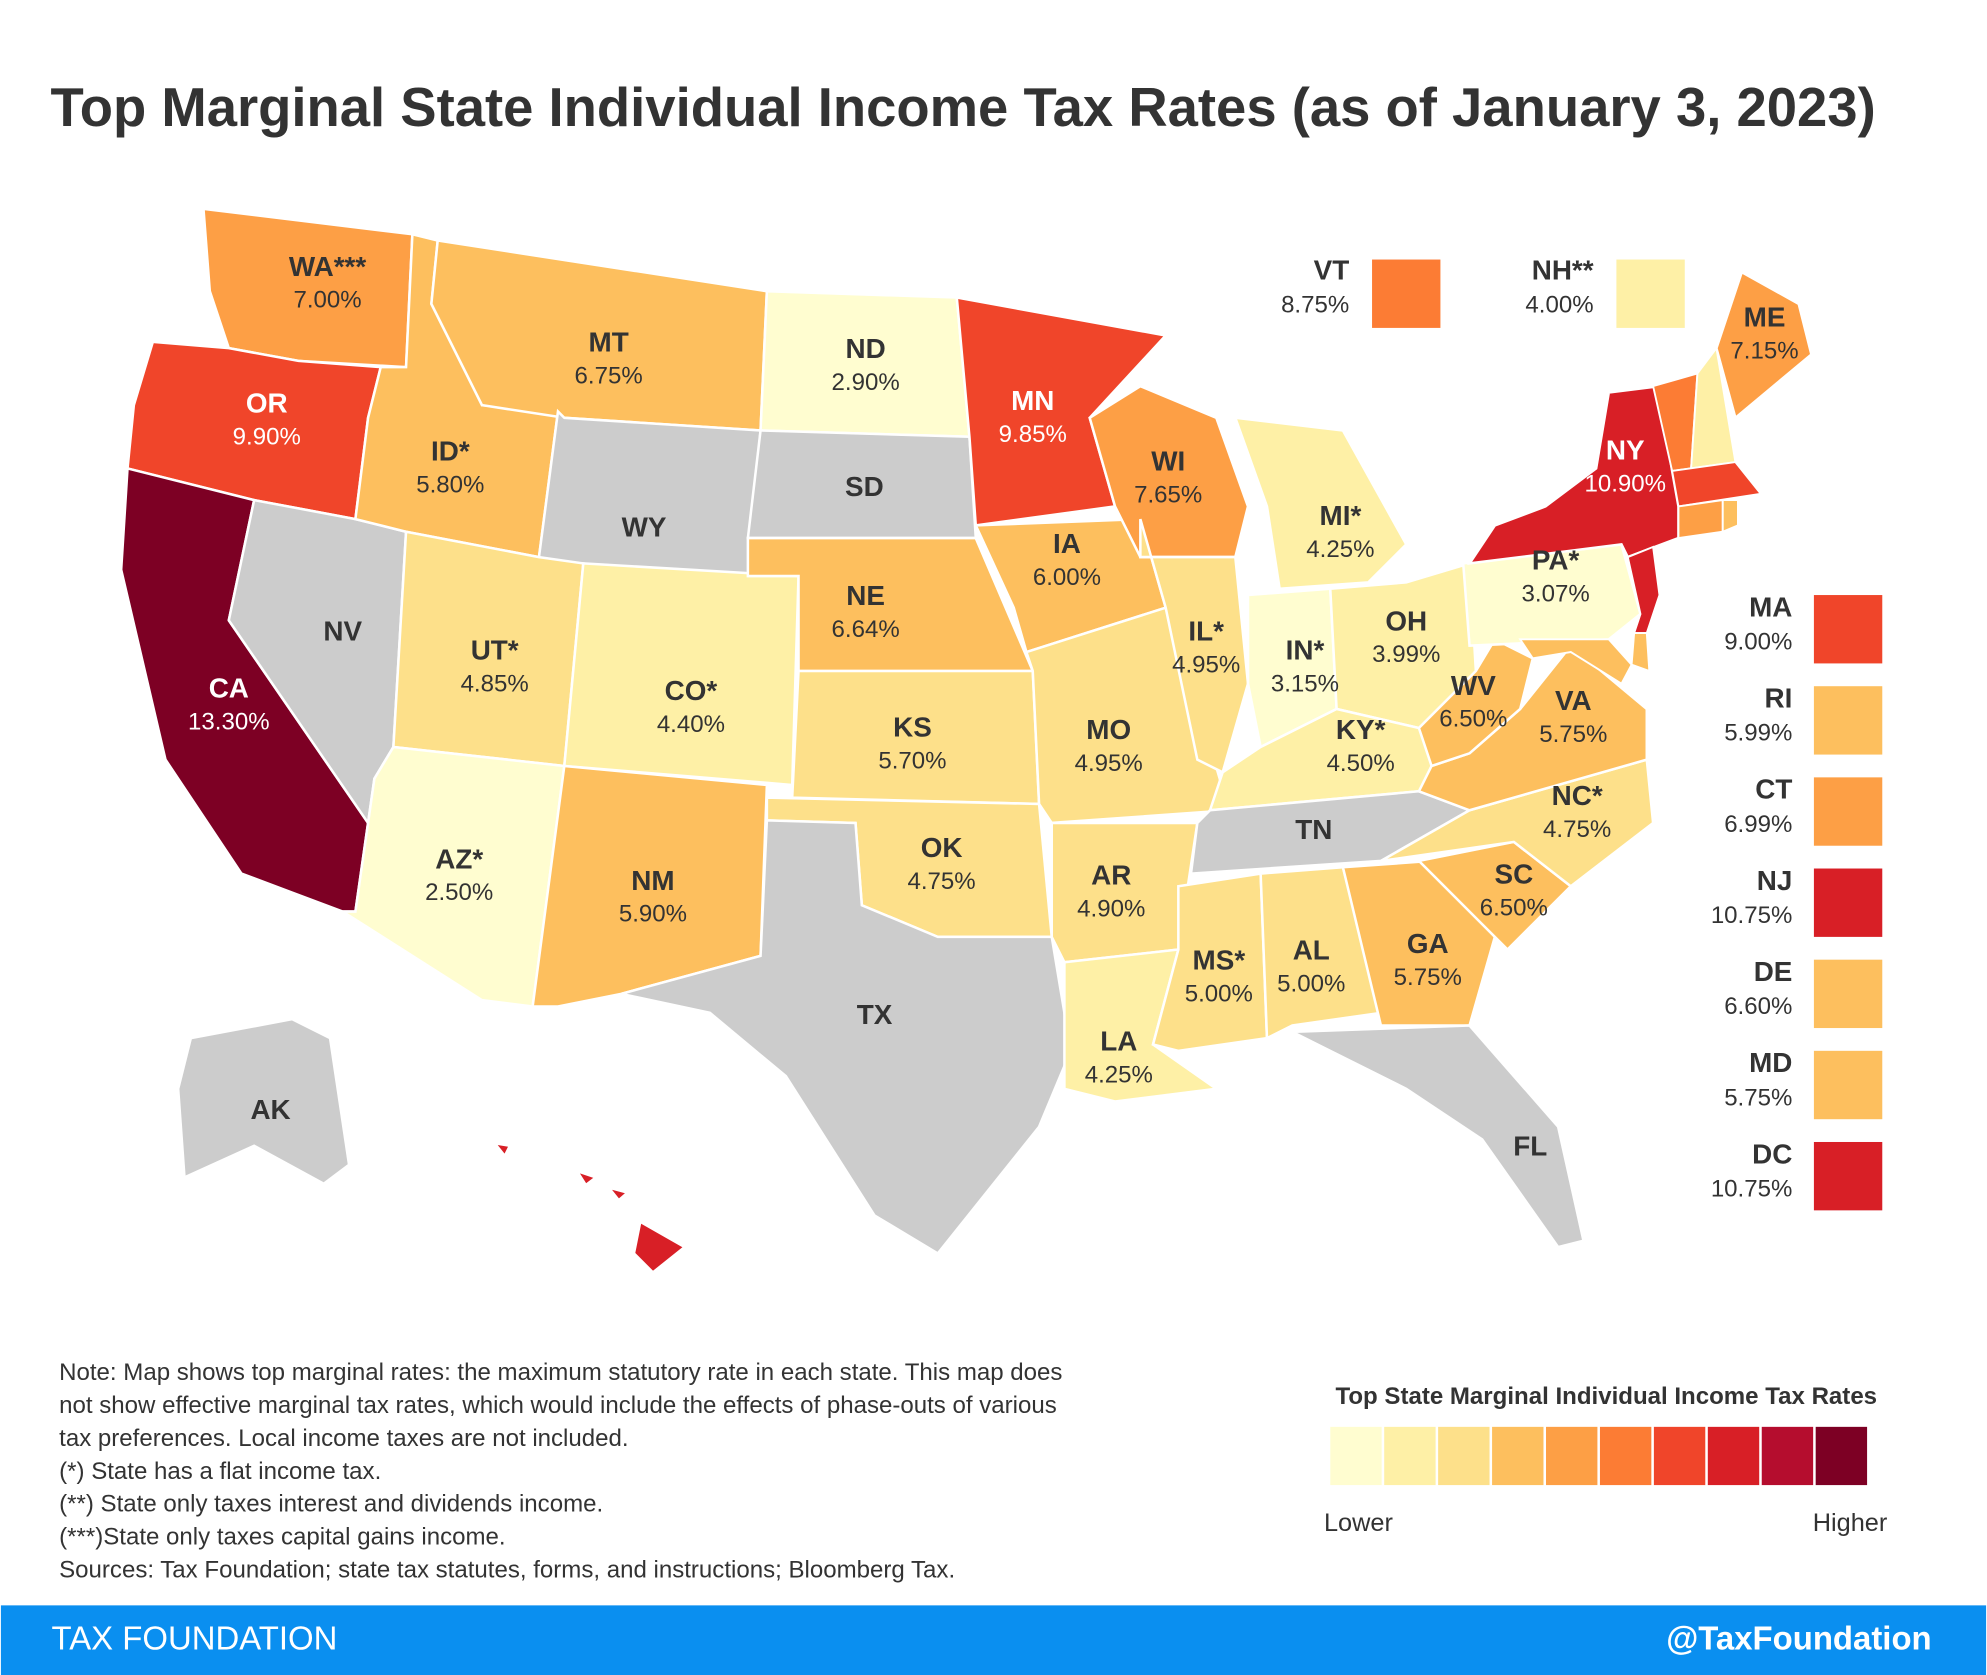 This screenshot has height=1675, width=1987. I want to click on callout-rate: 5.99%, so click(1758, 733).